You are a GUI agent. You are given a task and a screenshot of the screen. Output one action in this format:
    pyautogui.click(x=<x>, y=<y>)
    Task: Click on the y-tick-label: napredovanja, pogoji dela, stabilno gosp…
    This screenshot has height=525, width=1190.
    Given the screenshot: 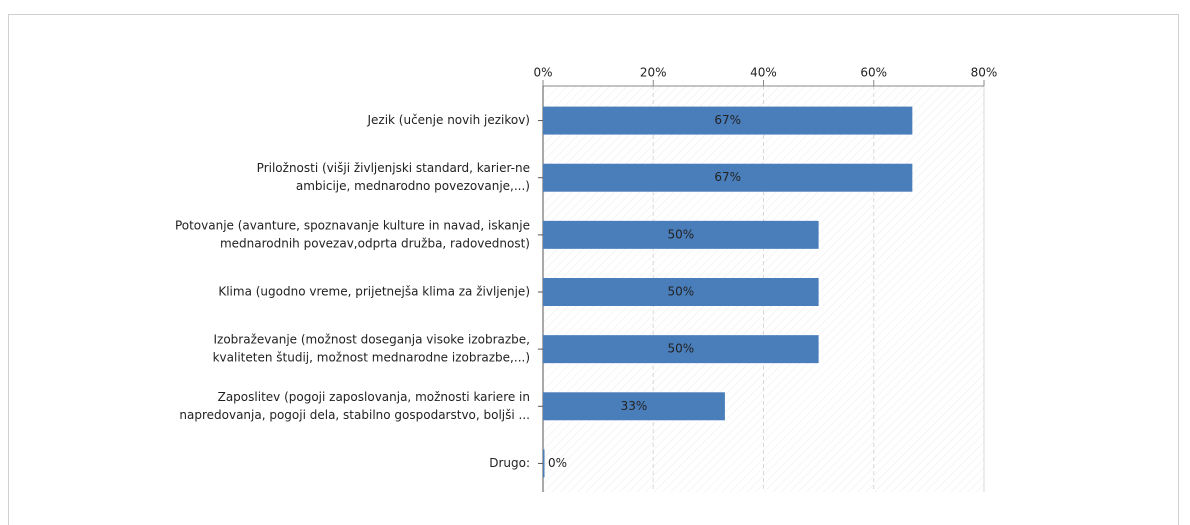 What is the action you would take?
    pyautogui.click(x=354, y=415)
    